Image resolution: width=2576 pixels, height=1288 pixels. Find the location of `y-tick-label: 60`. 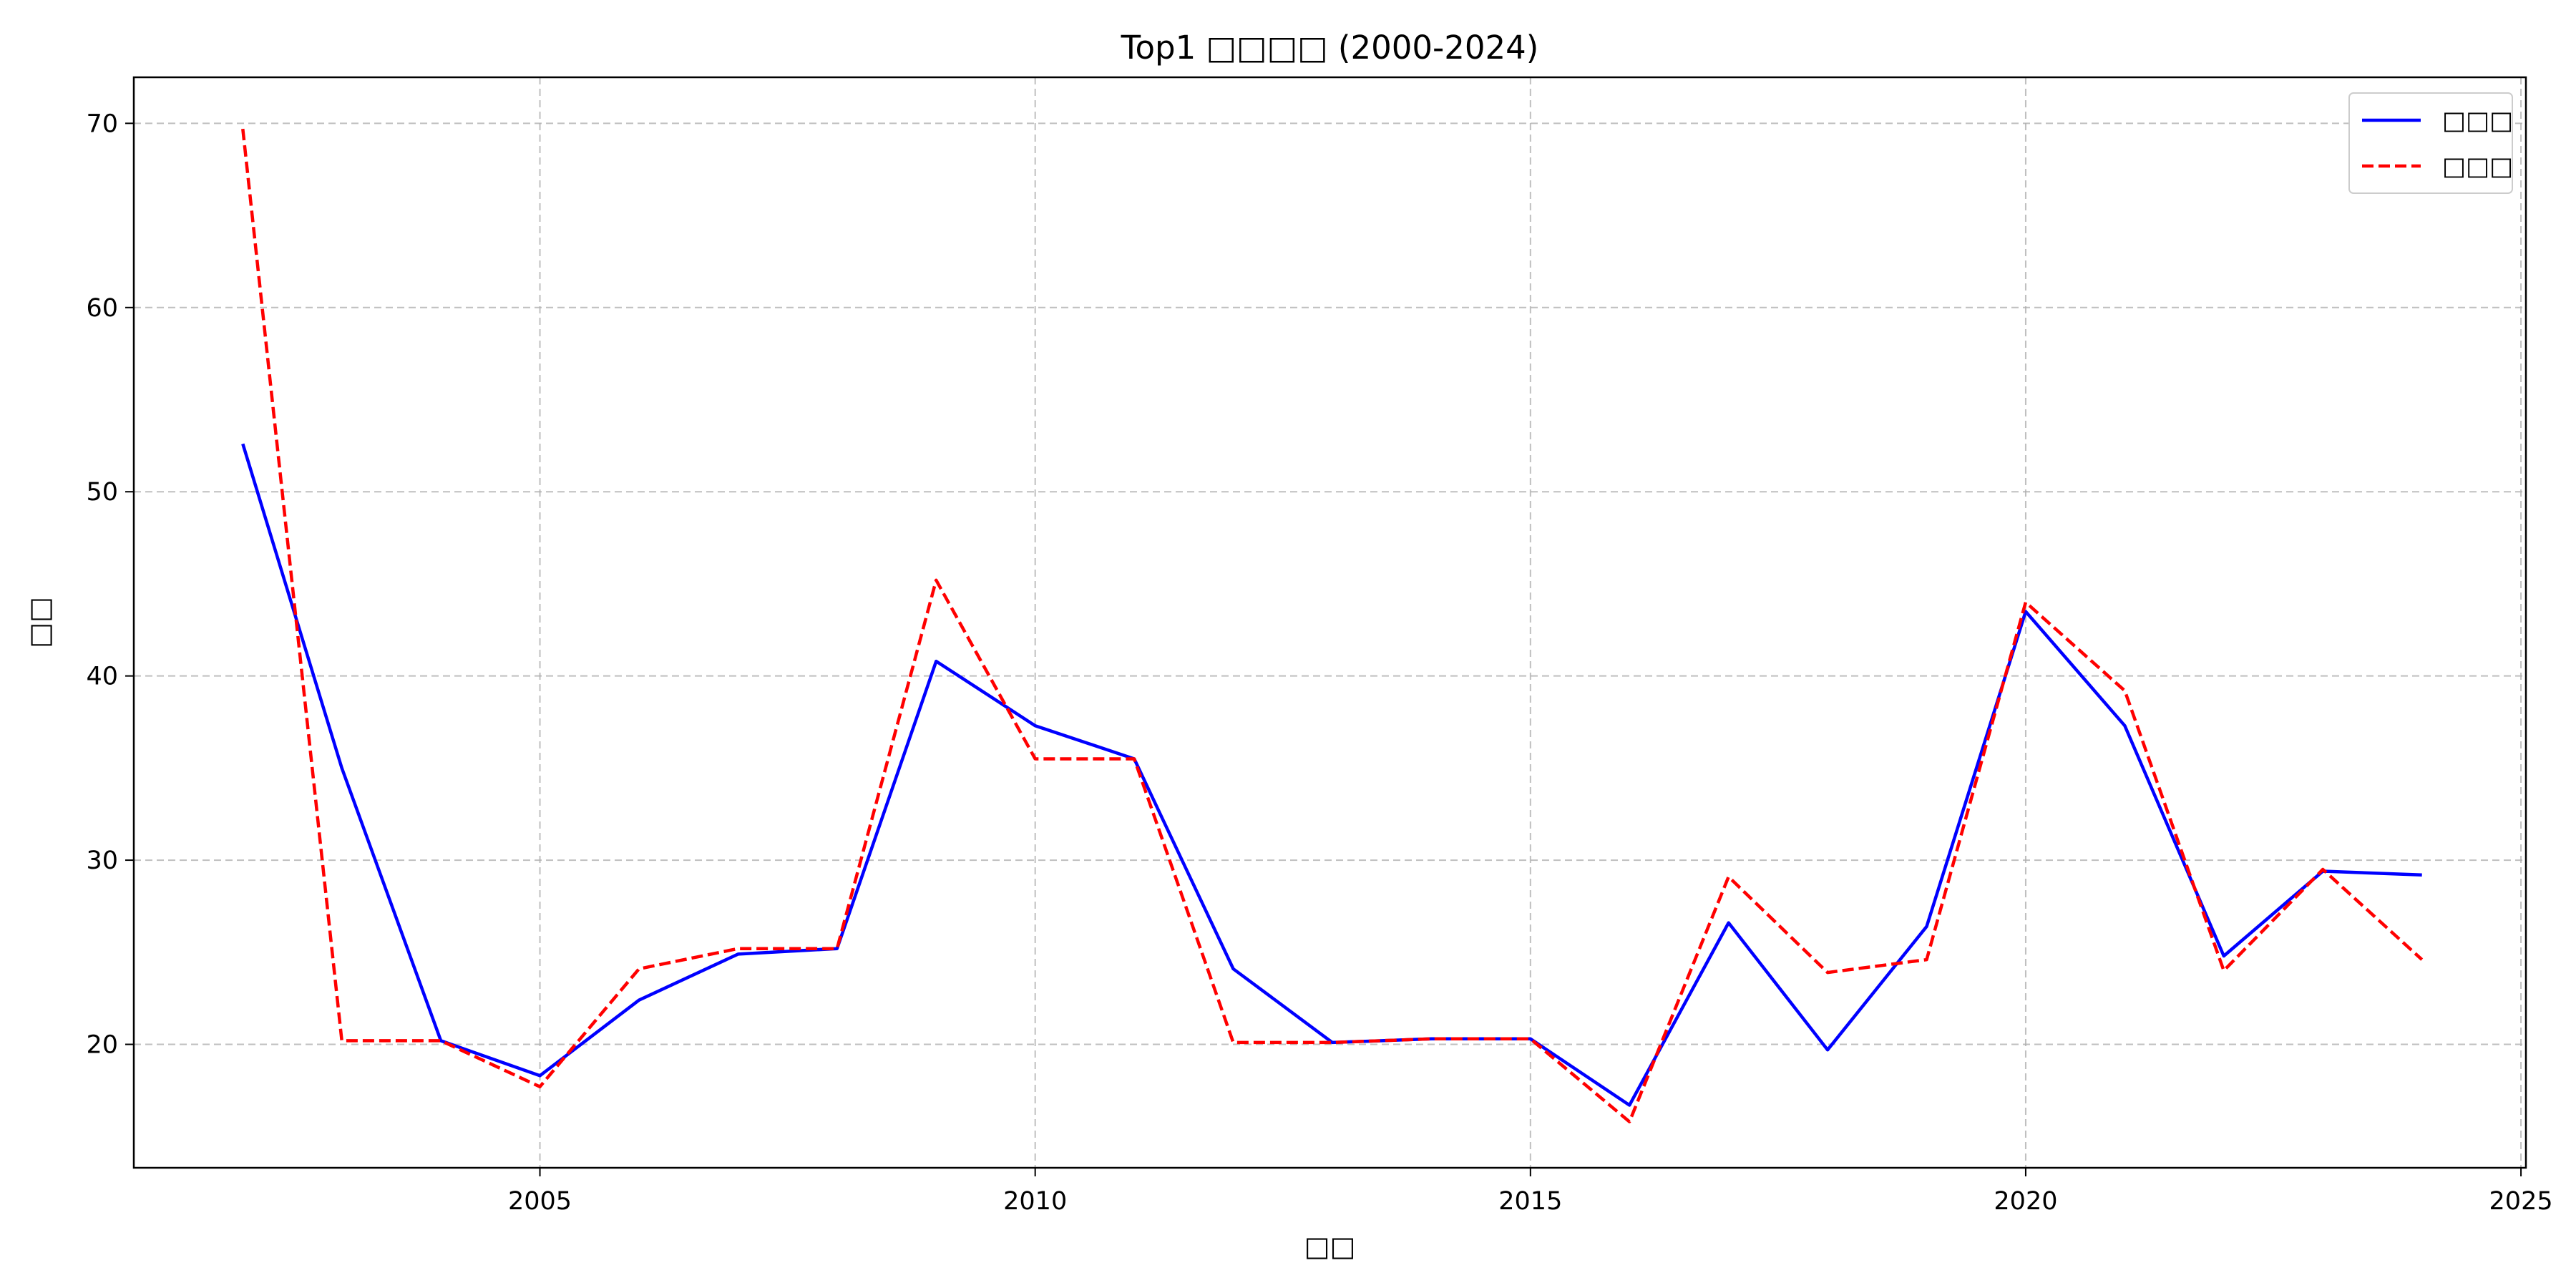

y-tick-label: 60 is located at coordinates (102, 308).